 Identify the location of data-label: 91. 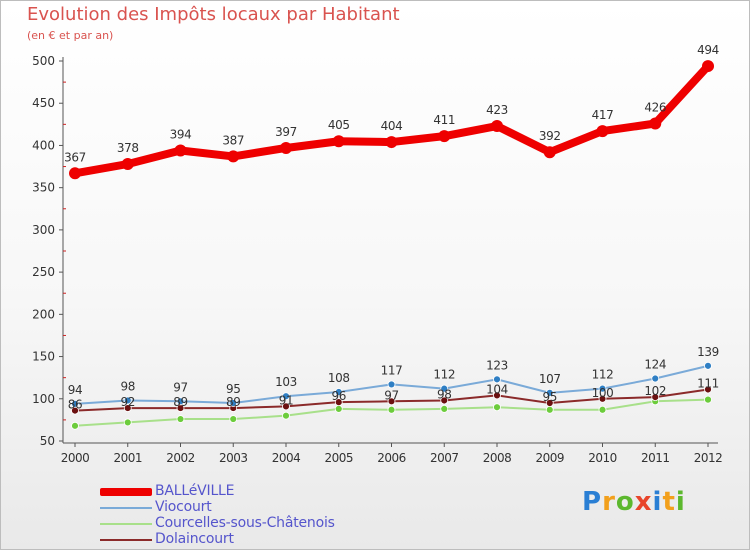
(286, 400).